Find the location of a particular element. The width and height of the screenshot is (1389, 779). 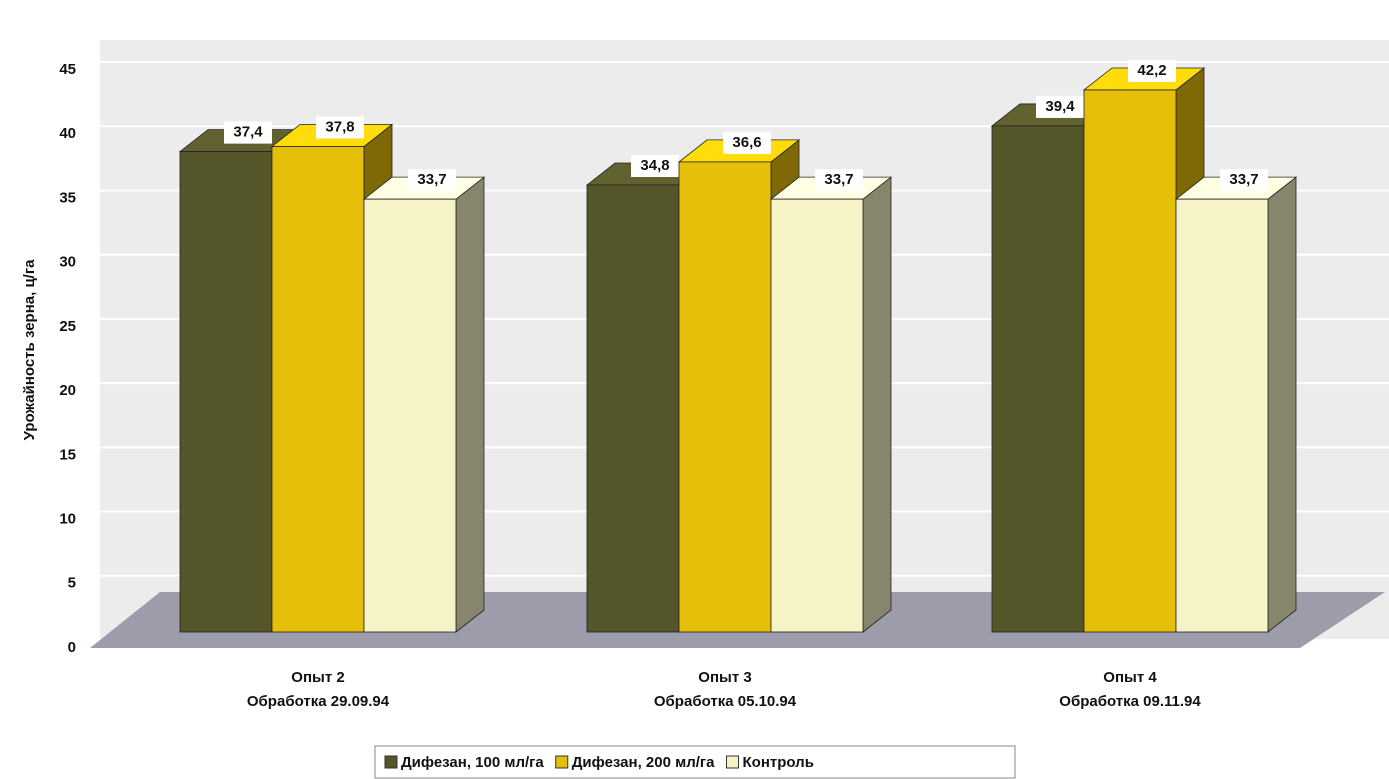

value-label: 36,6 is located at coordinates (746, 142).